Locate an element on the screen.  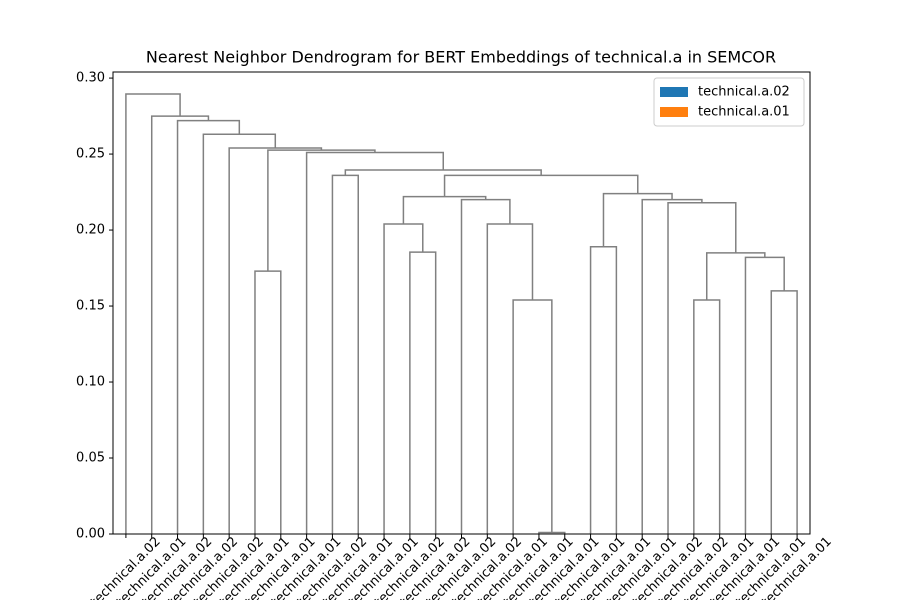
y-tick-label: 0.30 is located at coordinates (90, 78).